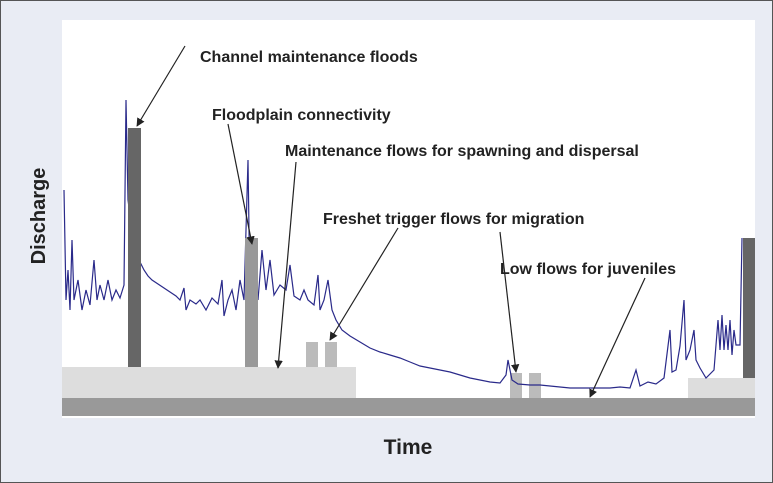 This screenshot has height=483, width=773. I want to click on base-flow-band, so click(408, 407).